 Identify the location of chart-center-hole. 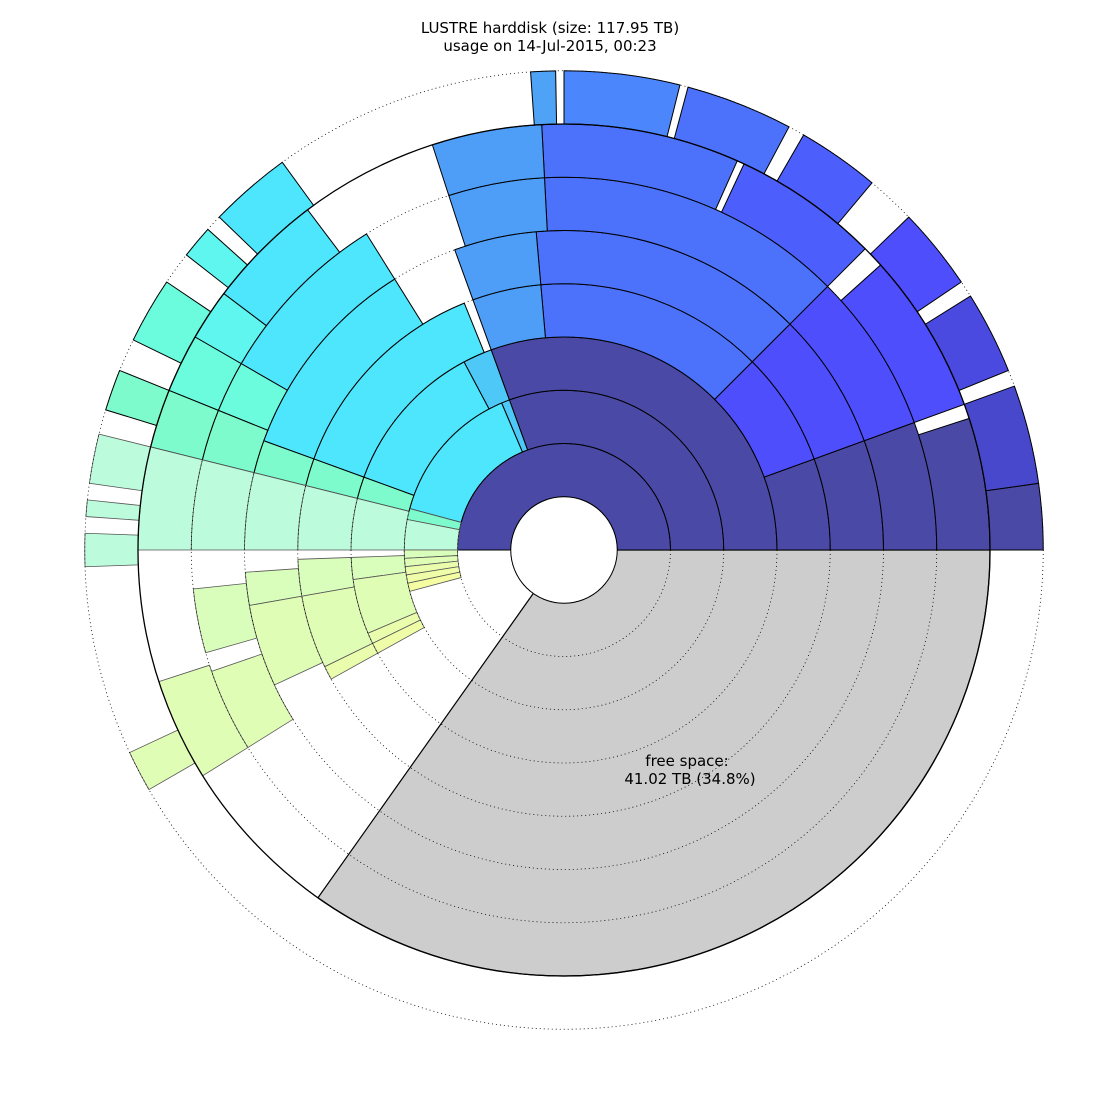
(564, 550).